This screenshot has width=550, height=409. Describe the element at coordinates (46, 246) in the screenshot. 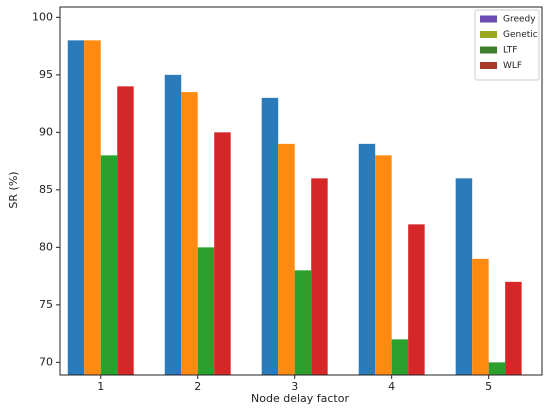

I see `y-tick-label: 80` at that location.